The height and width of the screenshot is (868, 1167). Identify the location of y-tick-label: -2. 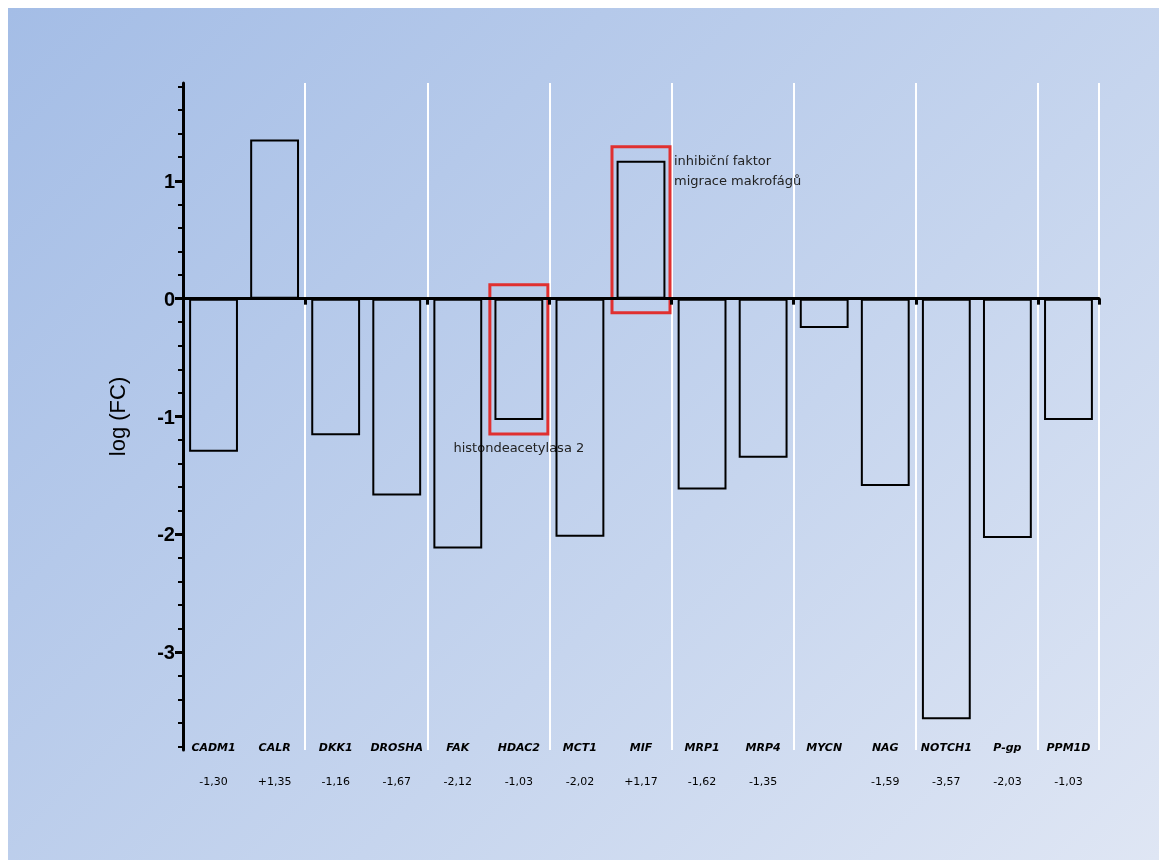
(166, 534).